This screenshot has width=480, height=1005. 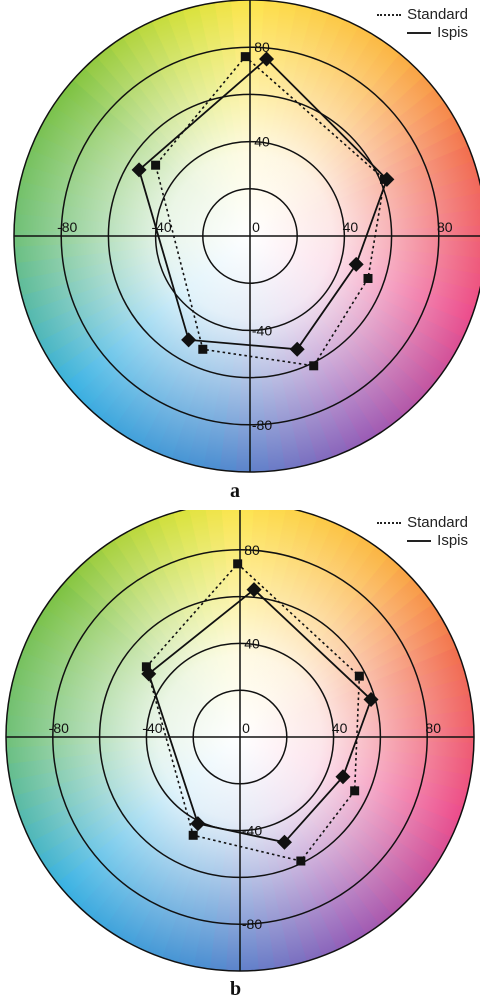 I want to click on panel-label-b: b, so click(x=236, y=989).